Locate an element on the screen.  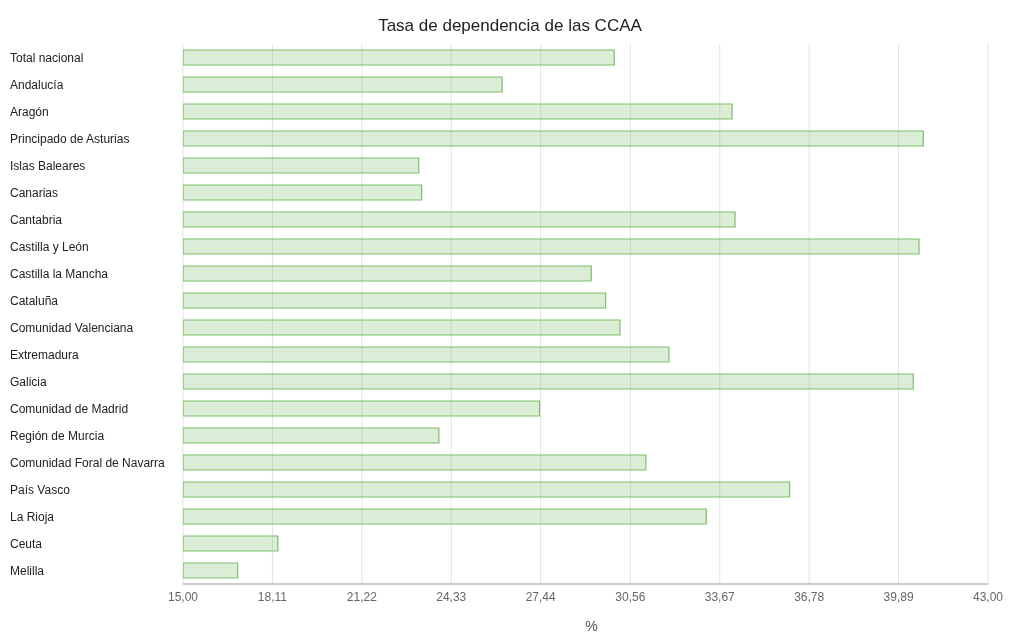
x-tick-label: 43,00 is located at coordinates (988, 596).